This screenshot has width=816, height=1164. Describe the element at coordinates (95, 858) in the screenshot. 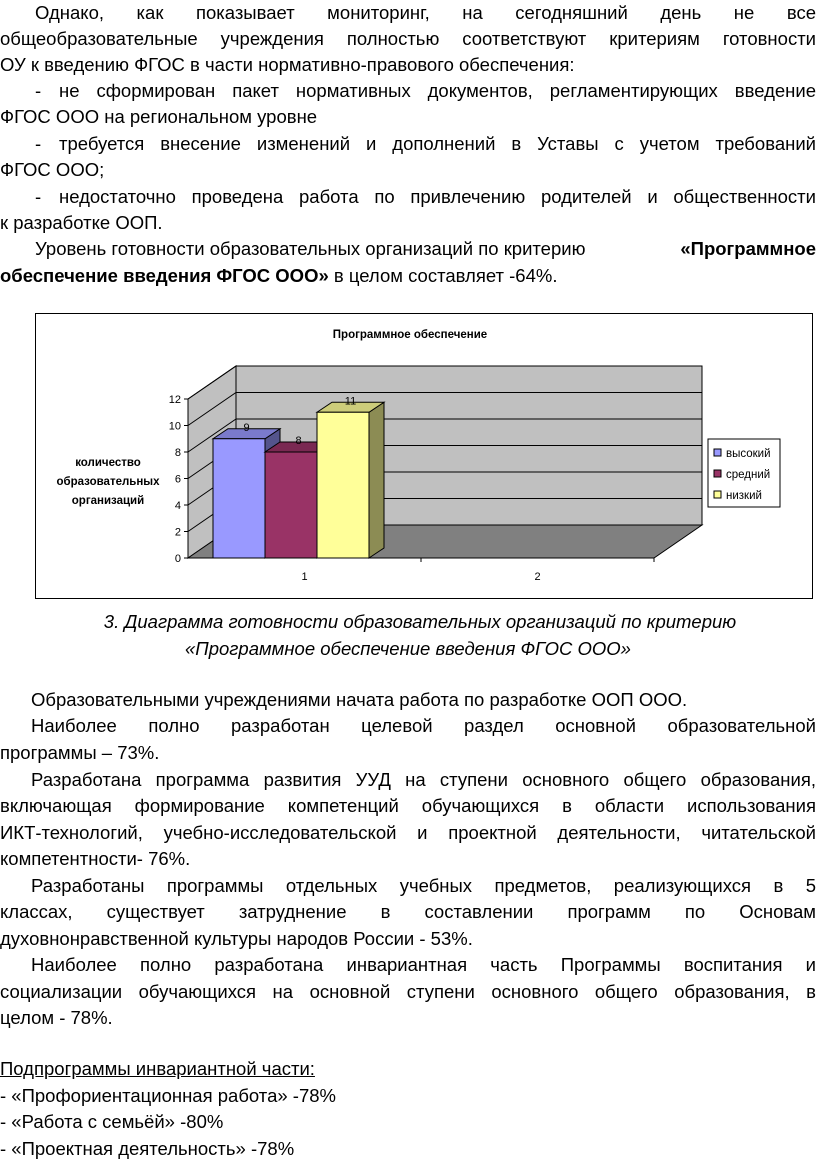

I see `body-line: компетентности- 76%.` at that location.